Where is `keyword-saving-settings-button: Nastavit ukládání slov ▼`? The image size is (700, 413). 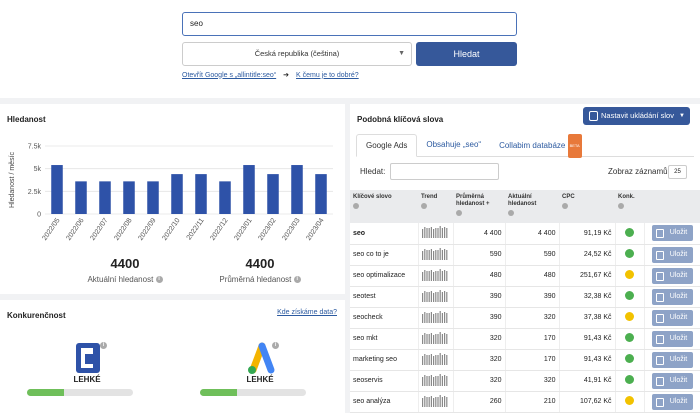 keyword-saving-settings-button: Nastavit ukládání slov ▼ is located at coordinates (636, 116).